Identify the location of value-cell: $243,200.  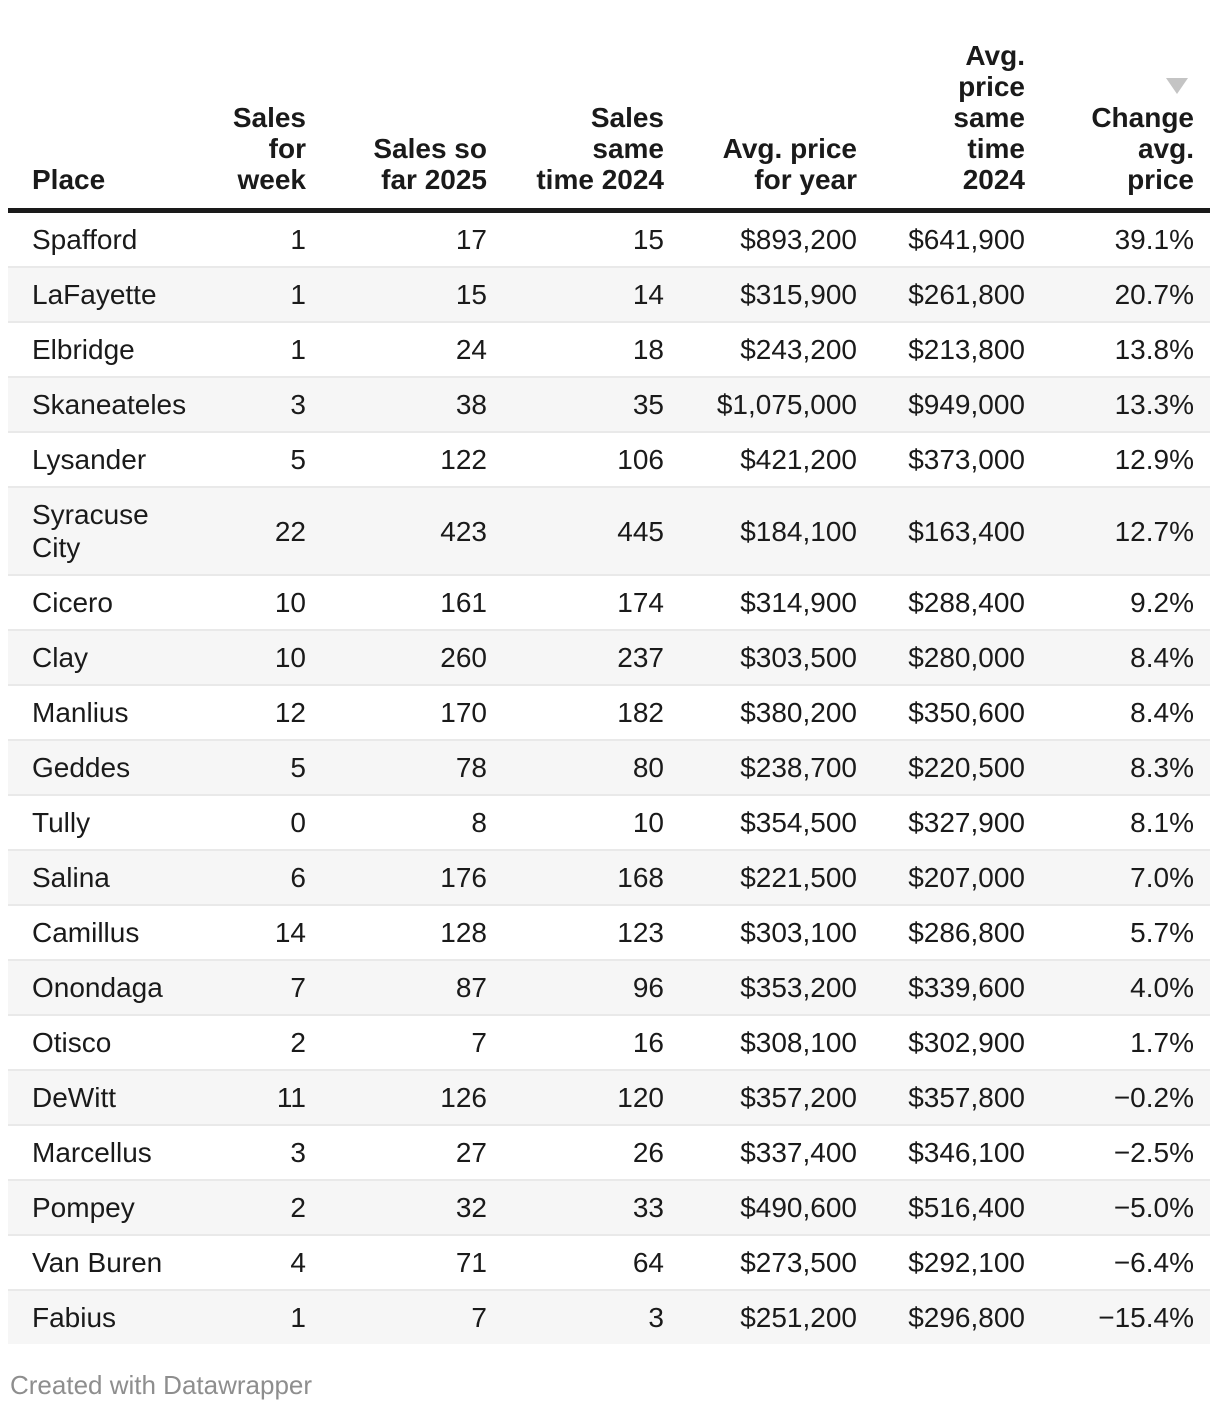
(798, 349).